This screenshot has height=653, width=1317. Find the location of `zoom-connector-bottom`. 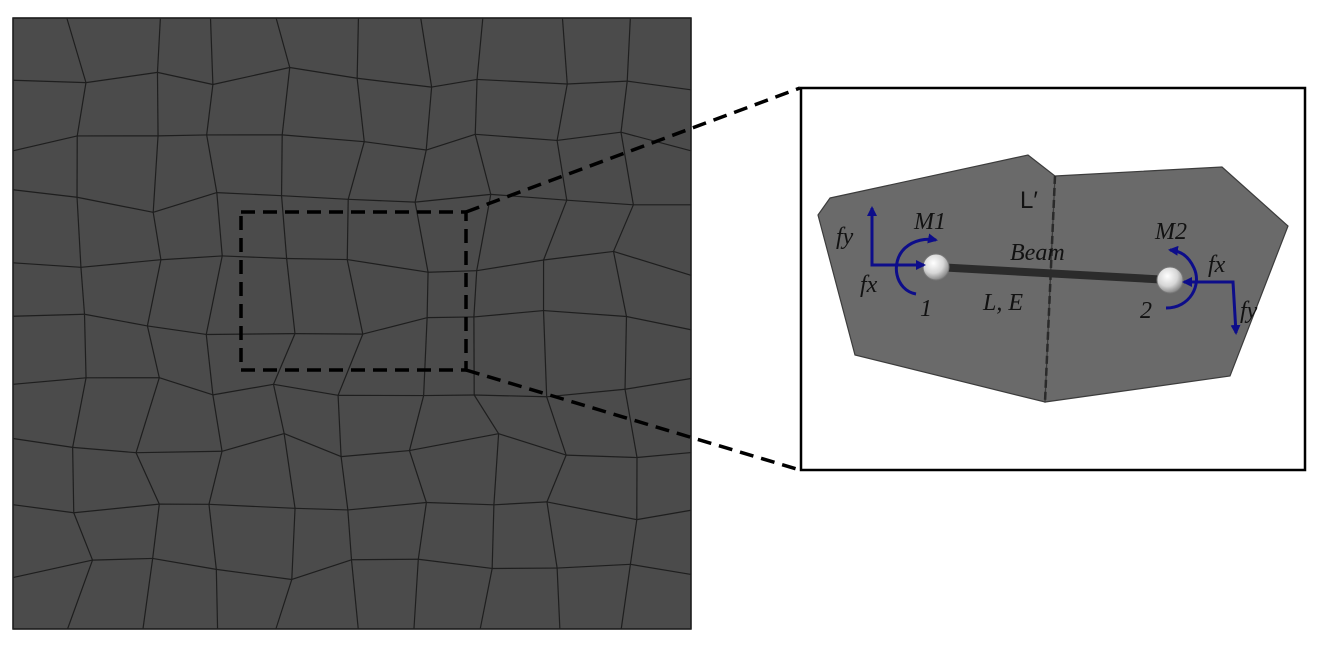

zoom-connector-bottom is located at coordinates (633, 420).